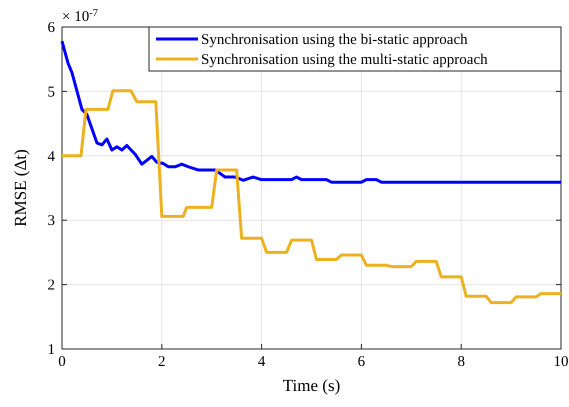  Describe the element at coordinates (334, 40) in the screenshot. I see `legend-label: Synchronisation using the bi-static approach` at that location.